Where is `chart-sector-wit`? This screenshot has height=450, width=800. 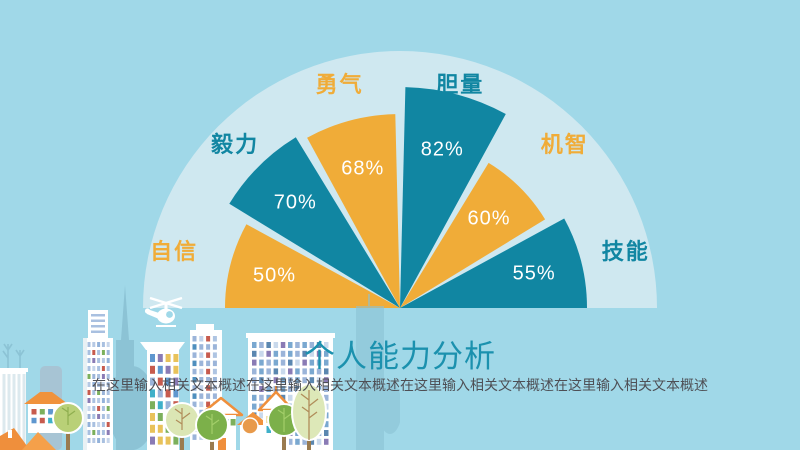
chart-sector-wit is located at coordinates (473, 235).